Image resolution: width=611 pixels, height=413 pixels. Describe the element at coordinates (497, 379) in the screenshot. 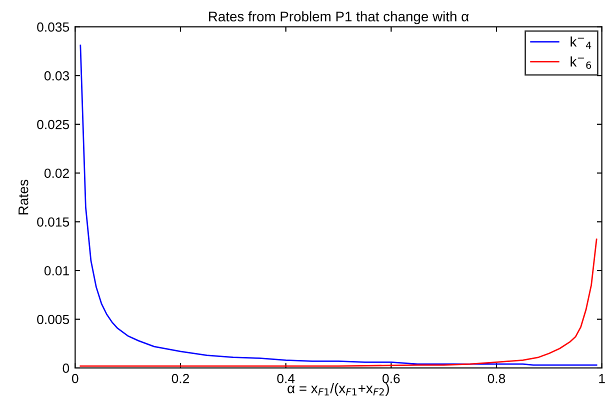

I see `x-tick-label: 0.8` at that location.